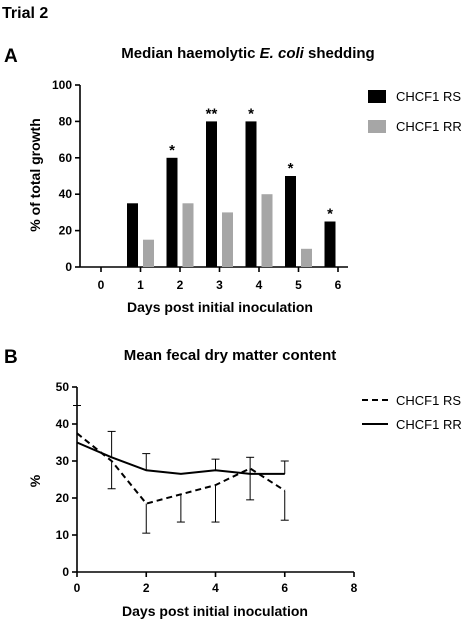  I want to click on panel-b-label: B, so click(11, 357).